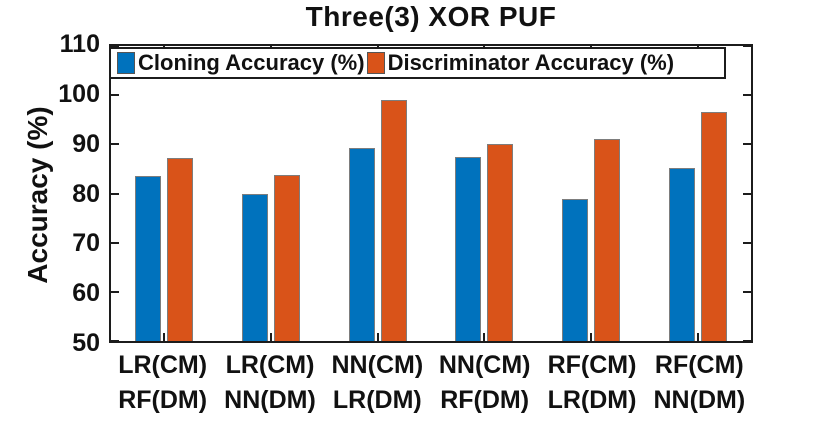 This screenshot has width=830, height=421. What do you see at coordinates (378, 383) in the screenshot?
I see `x-group-label: NN(CM) LR(DM)` at bounding box center [378, 383].